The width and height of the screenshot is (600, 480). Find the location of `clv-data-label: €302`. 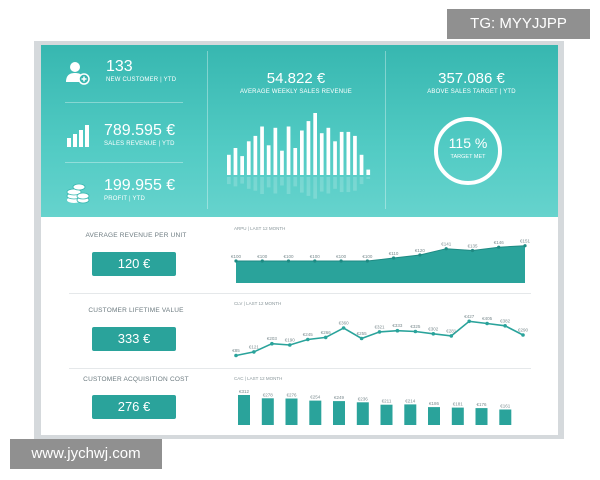

clv-data-label: €302 is located at coordinates (433, 328).